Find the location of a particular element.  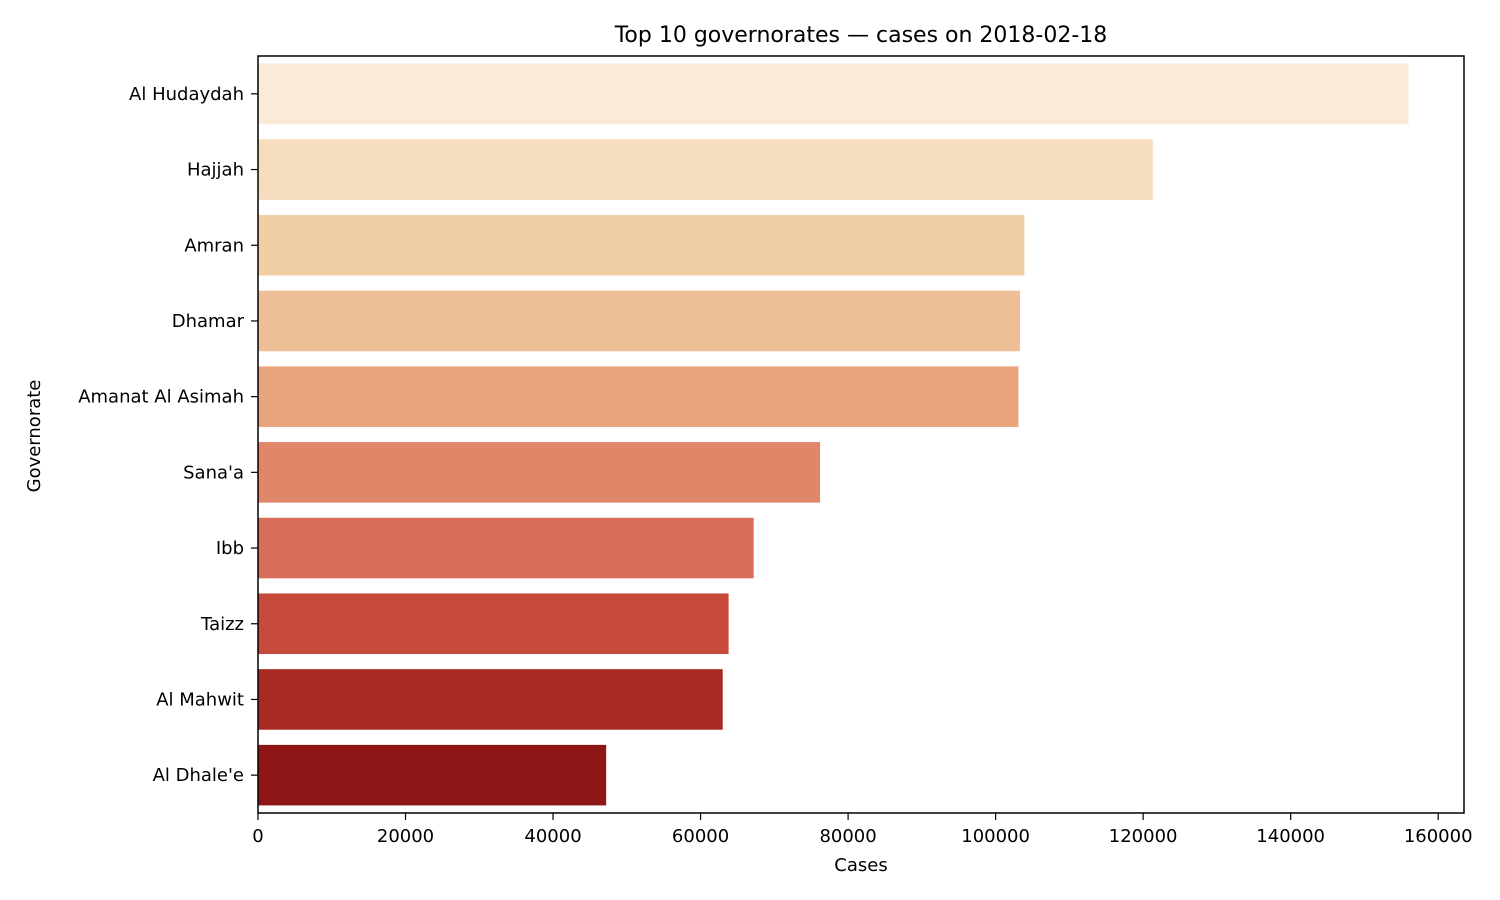

y-tick-label: Dhamar is located at coordinates (208, 321).